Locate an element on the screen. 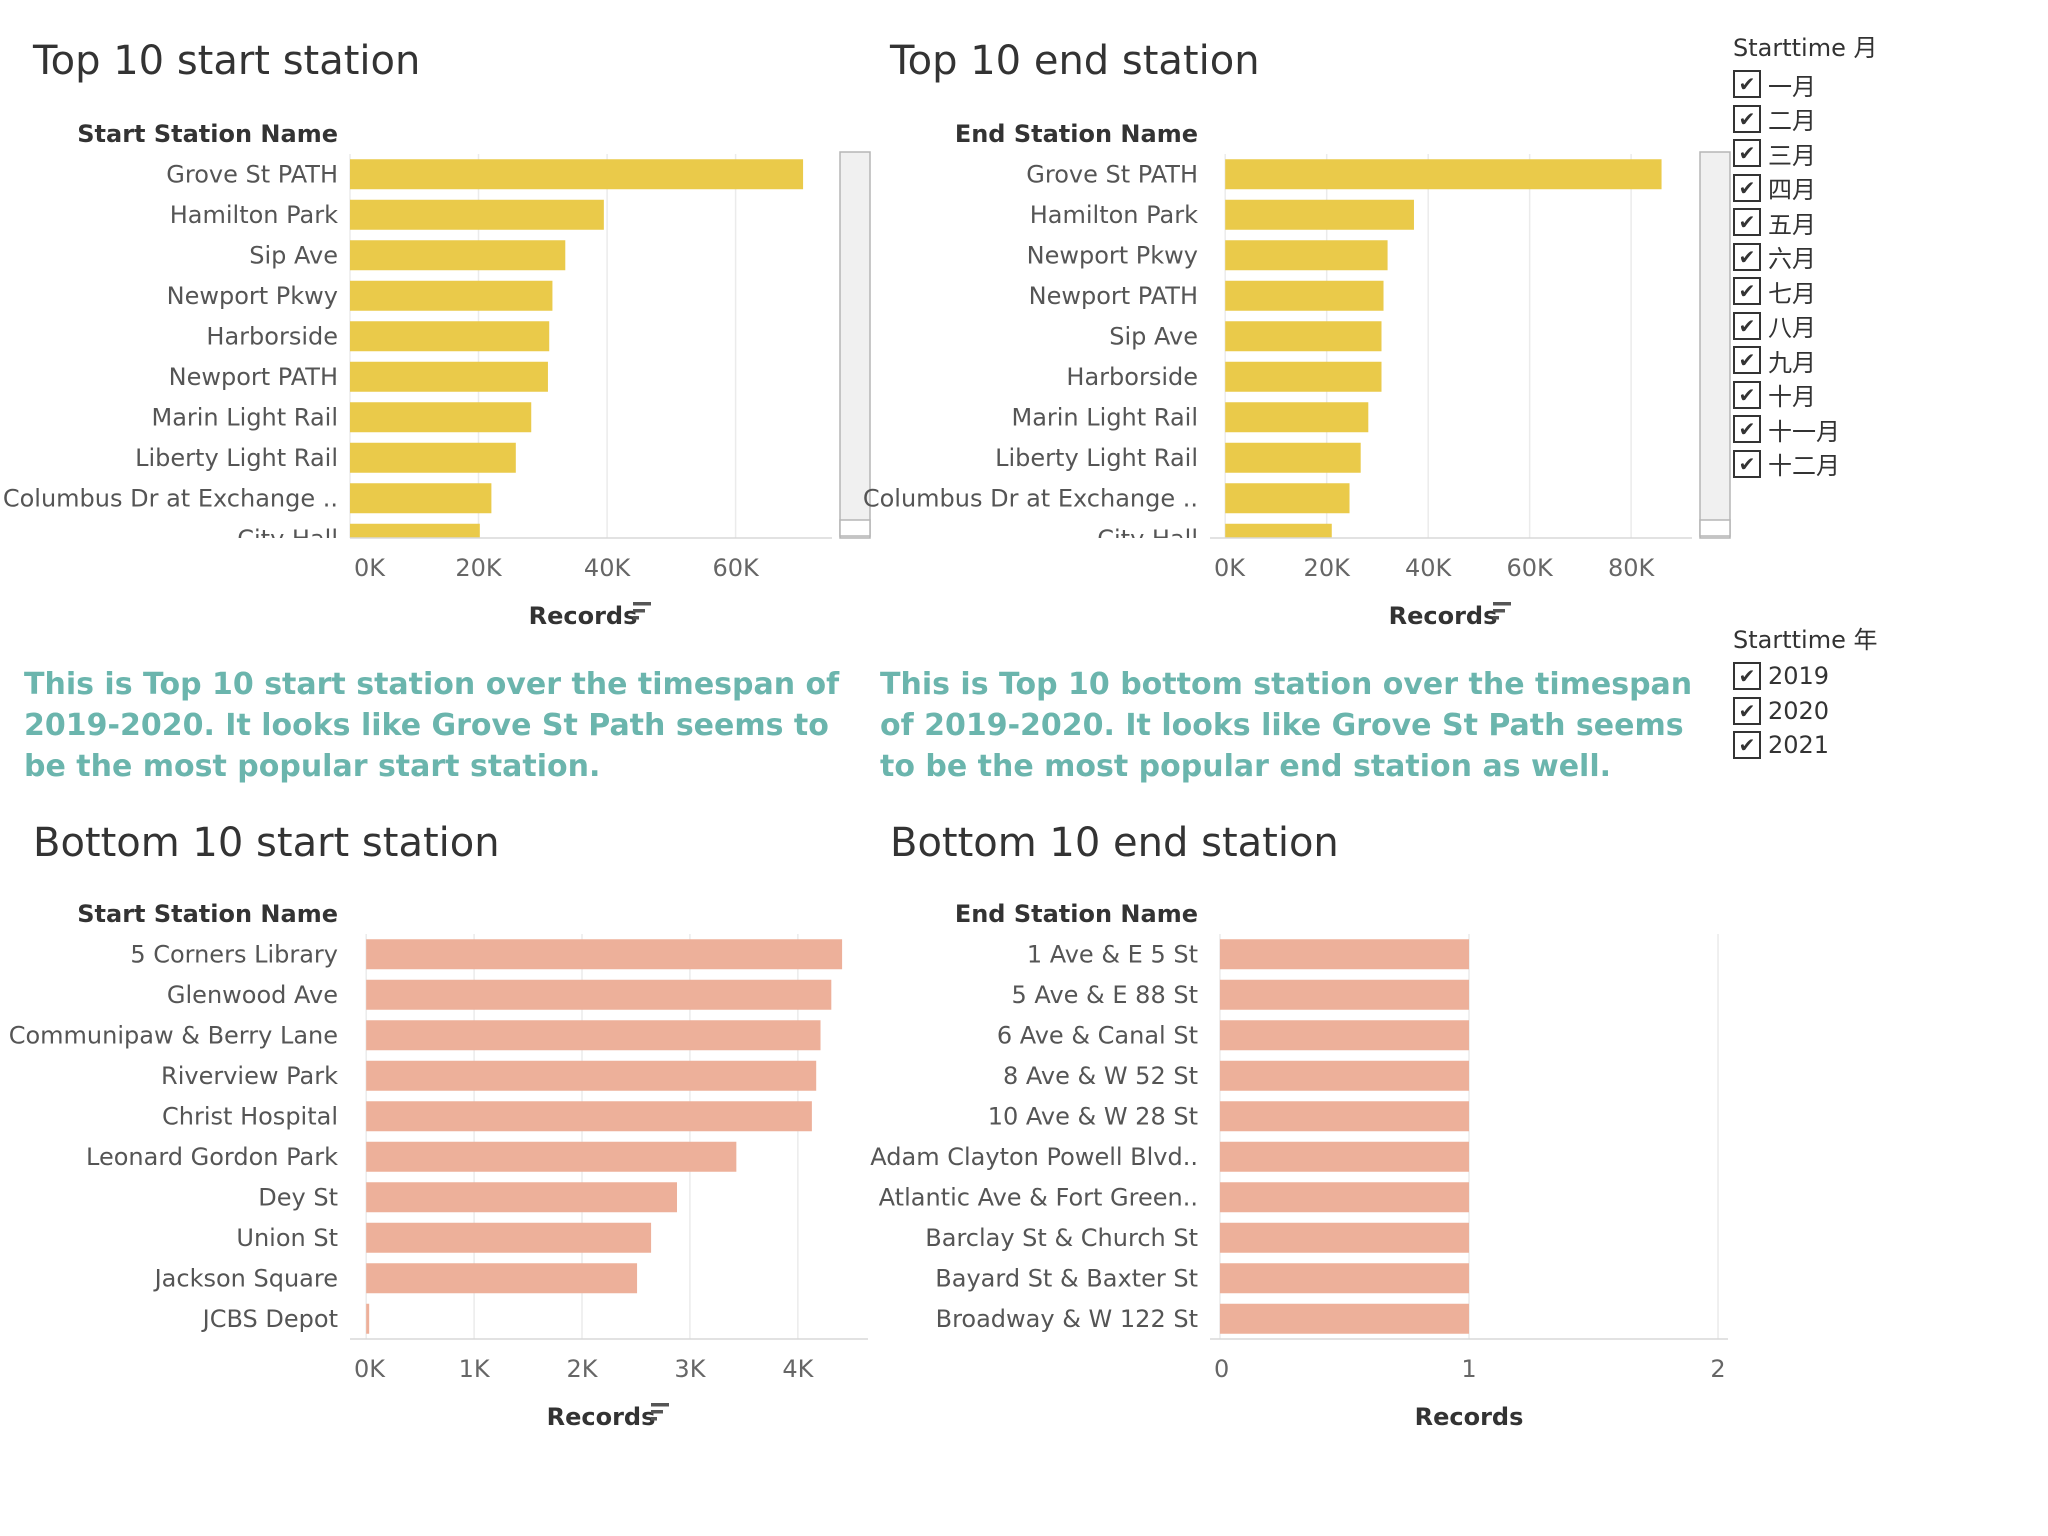  category-label: Newport Pkwy is located at coordinates (252, 296).